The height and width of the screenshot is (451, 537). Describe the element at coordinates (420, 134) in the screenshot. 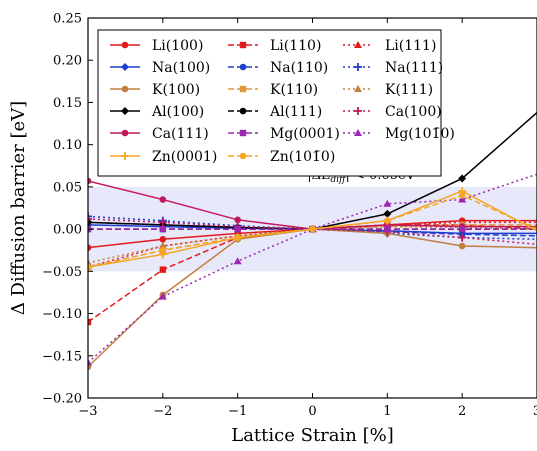

I see `legend-label: Mg(101̄0)` at that location.